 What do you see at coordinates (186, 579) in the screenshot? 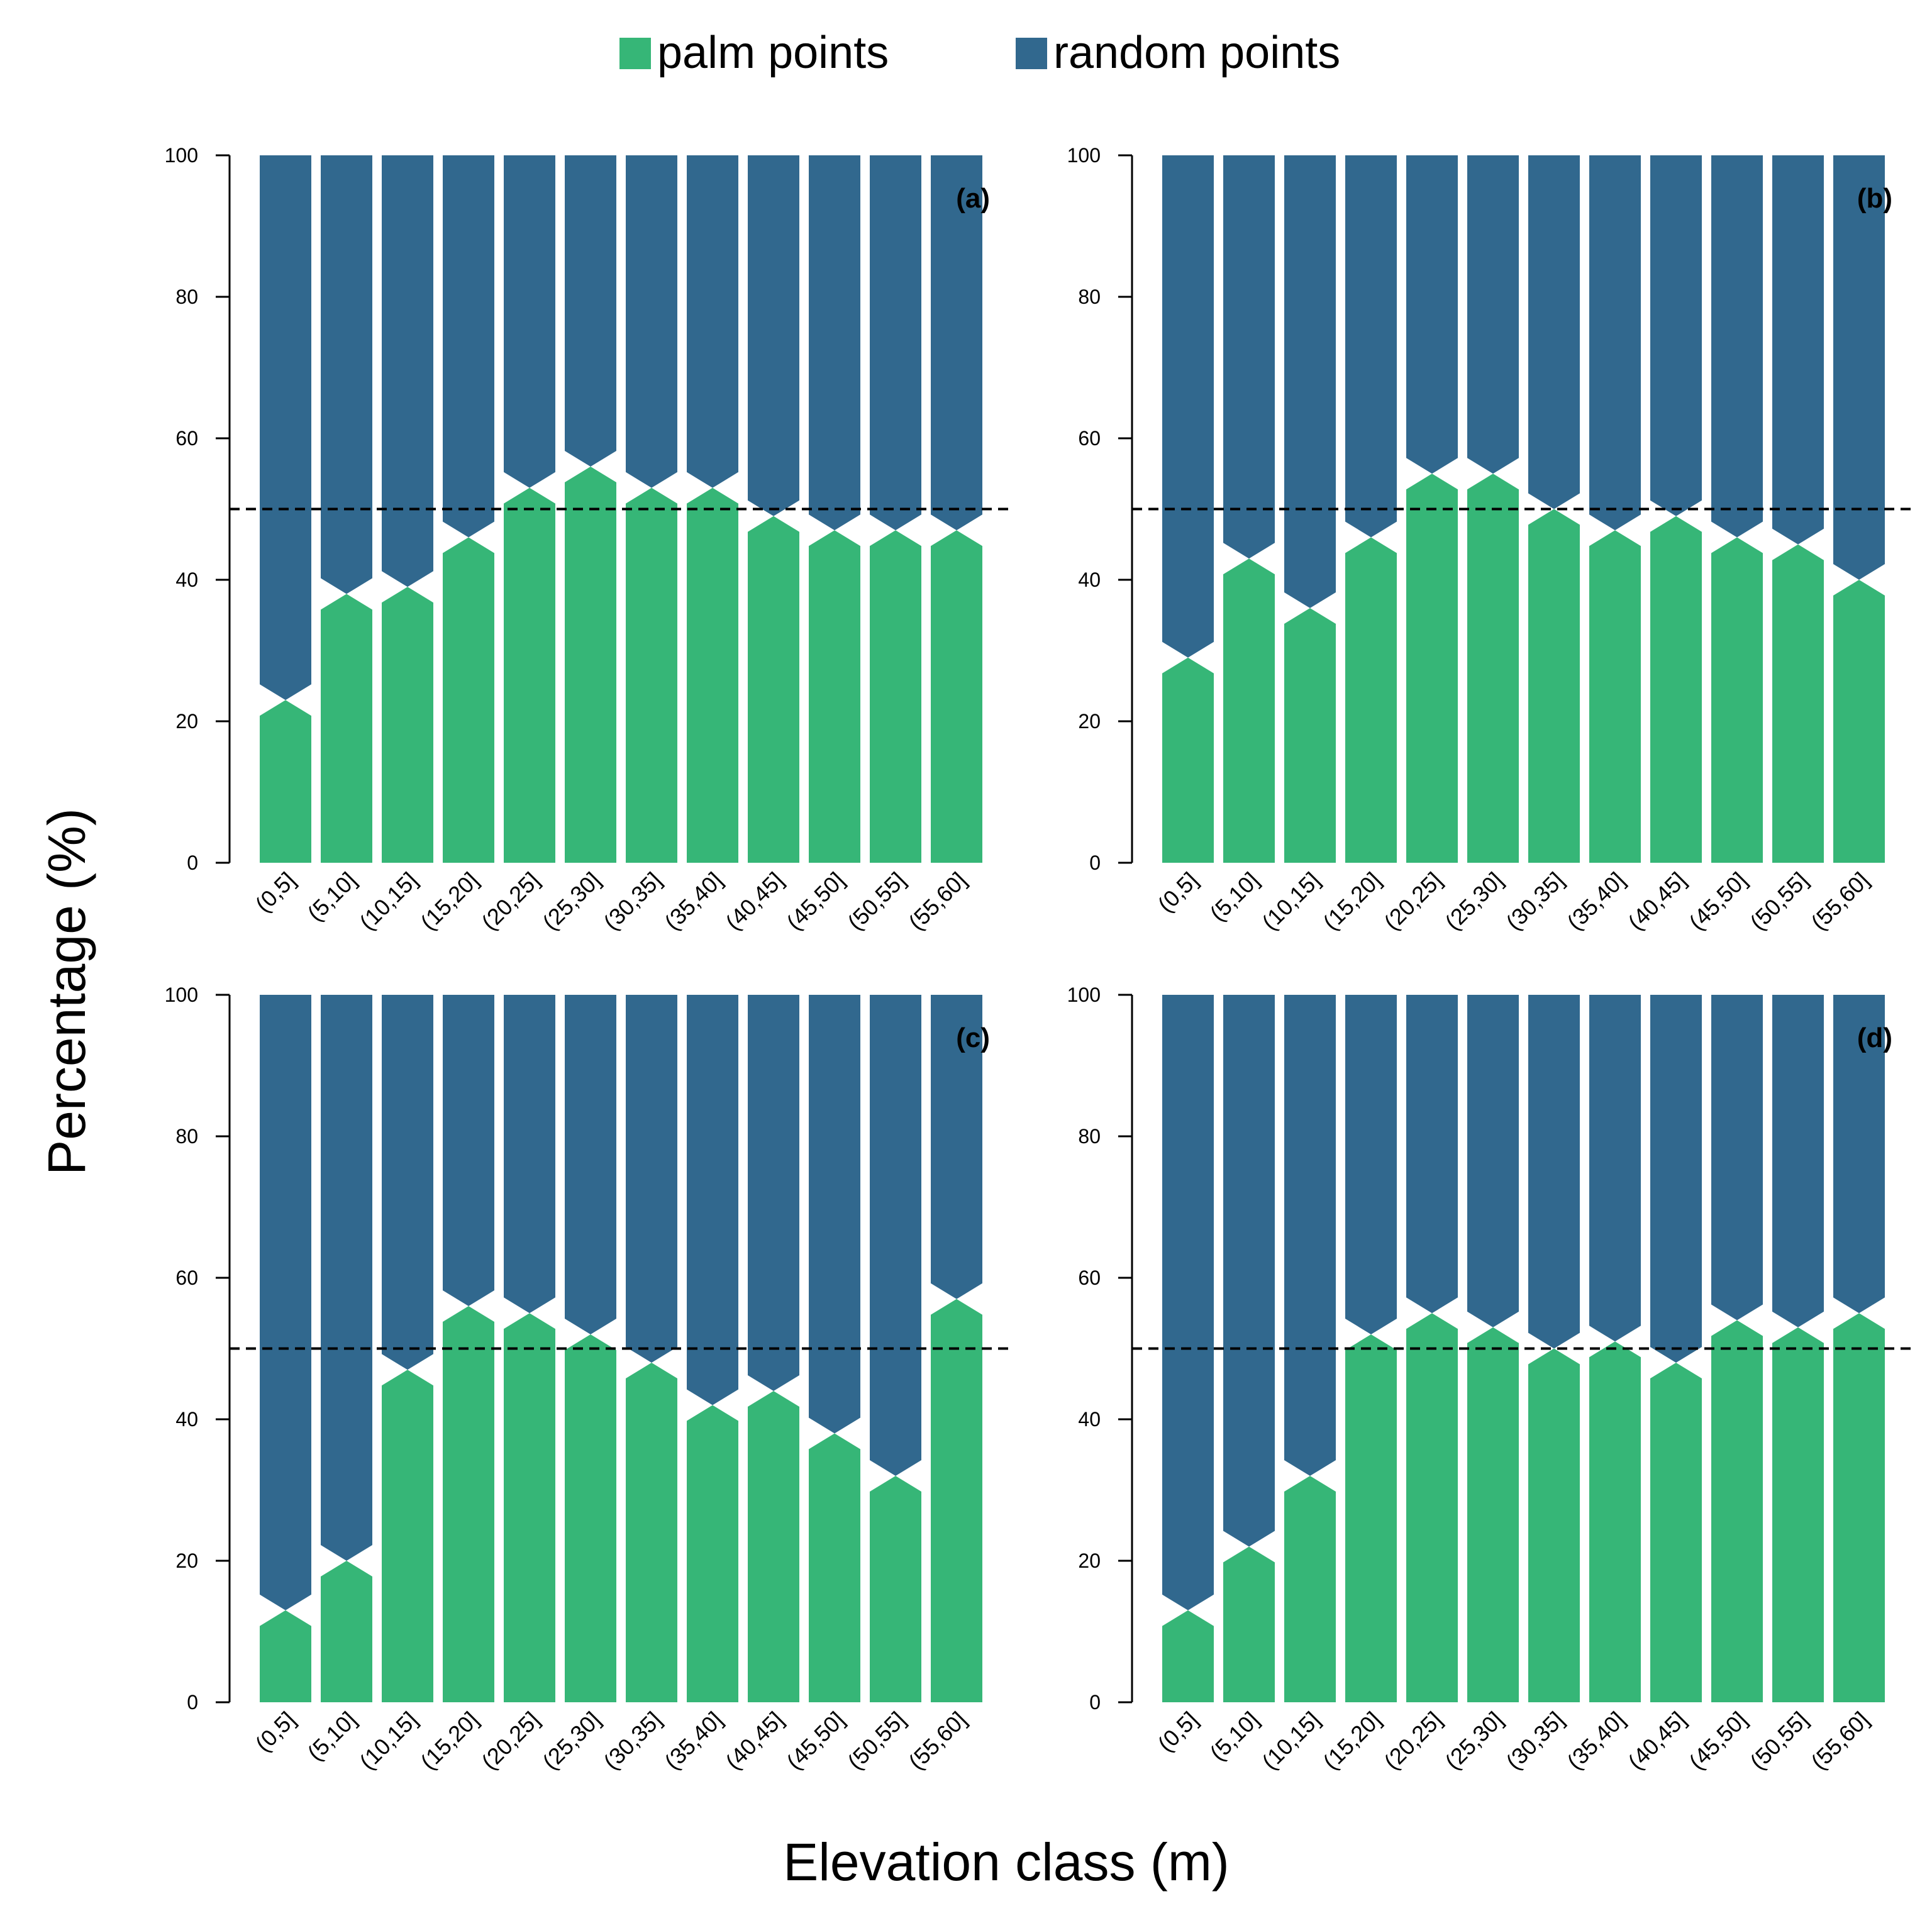
I see `y-tick-label: 40` at bounding box center [186, 579].